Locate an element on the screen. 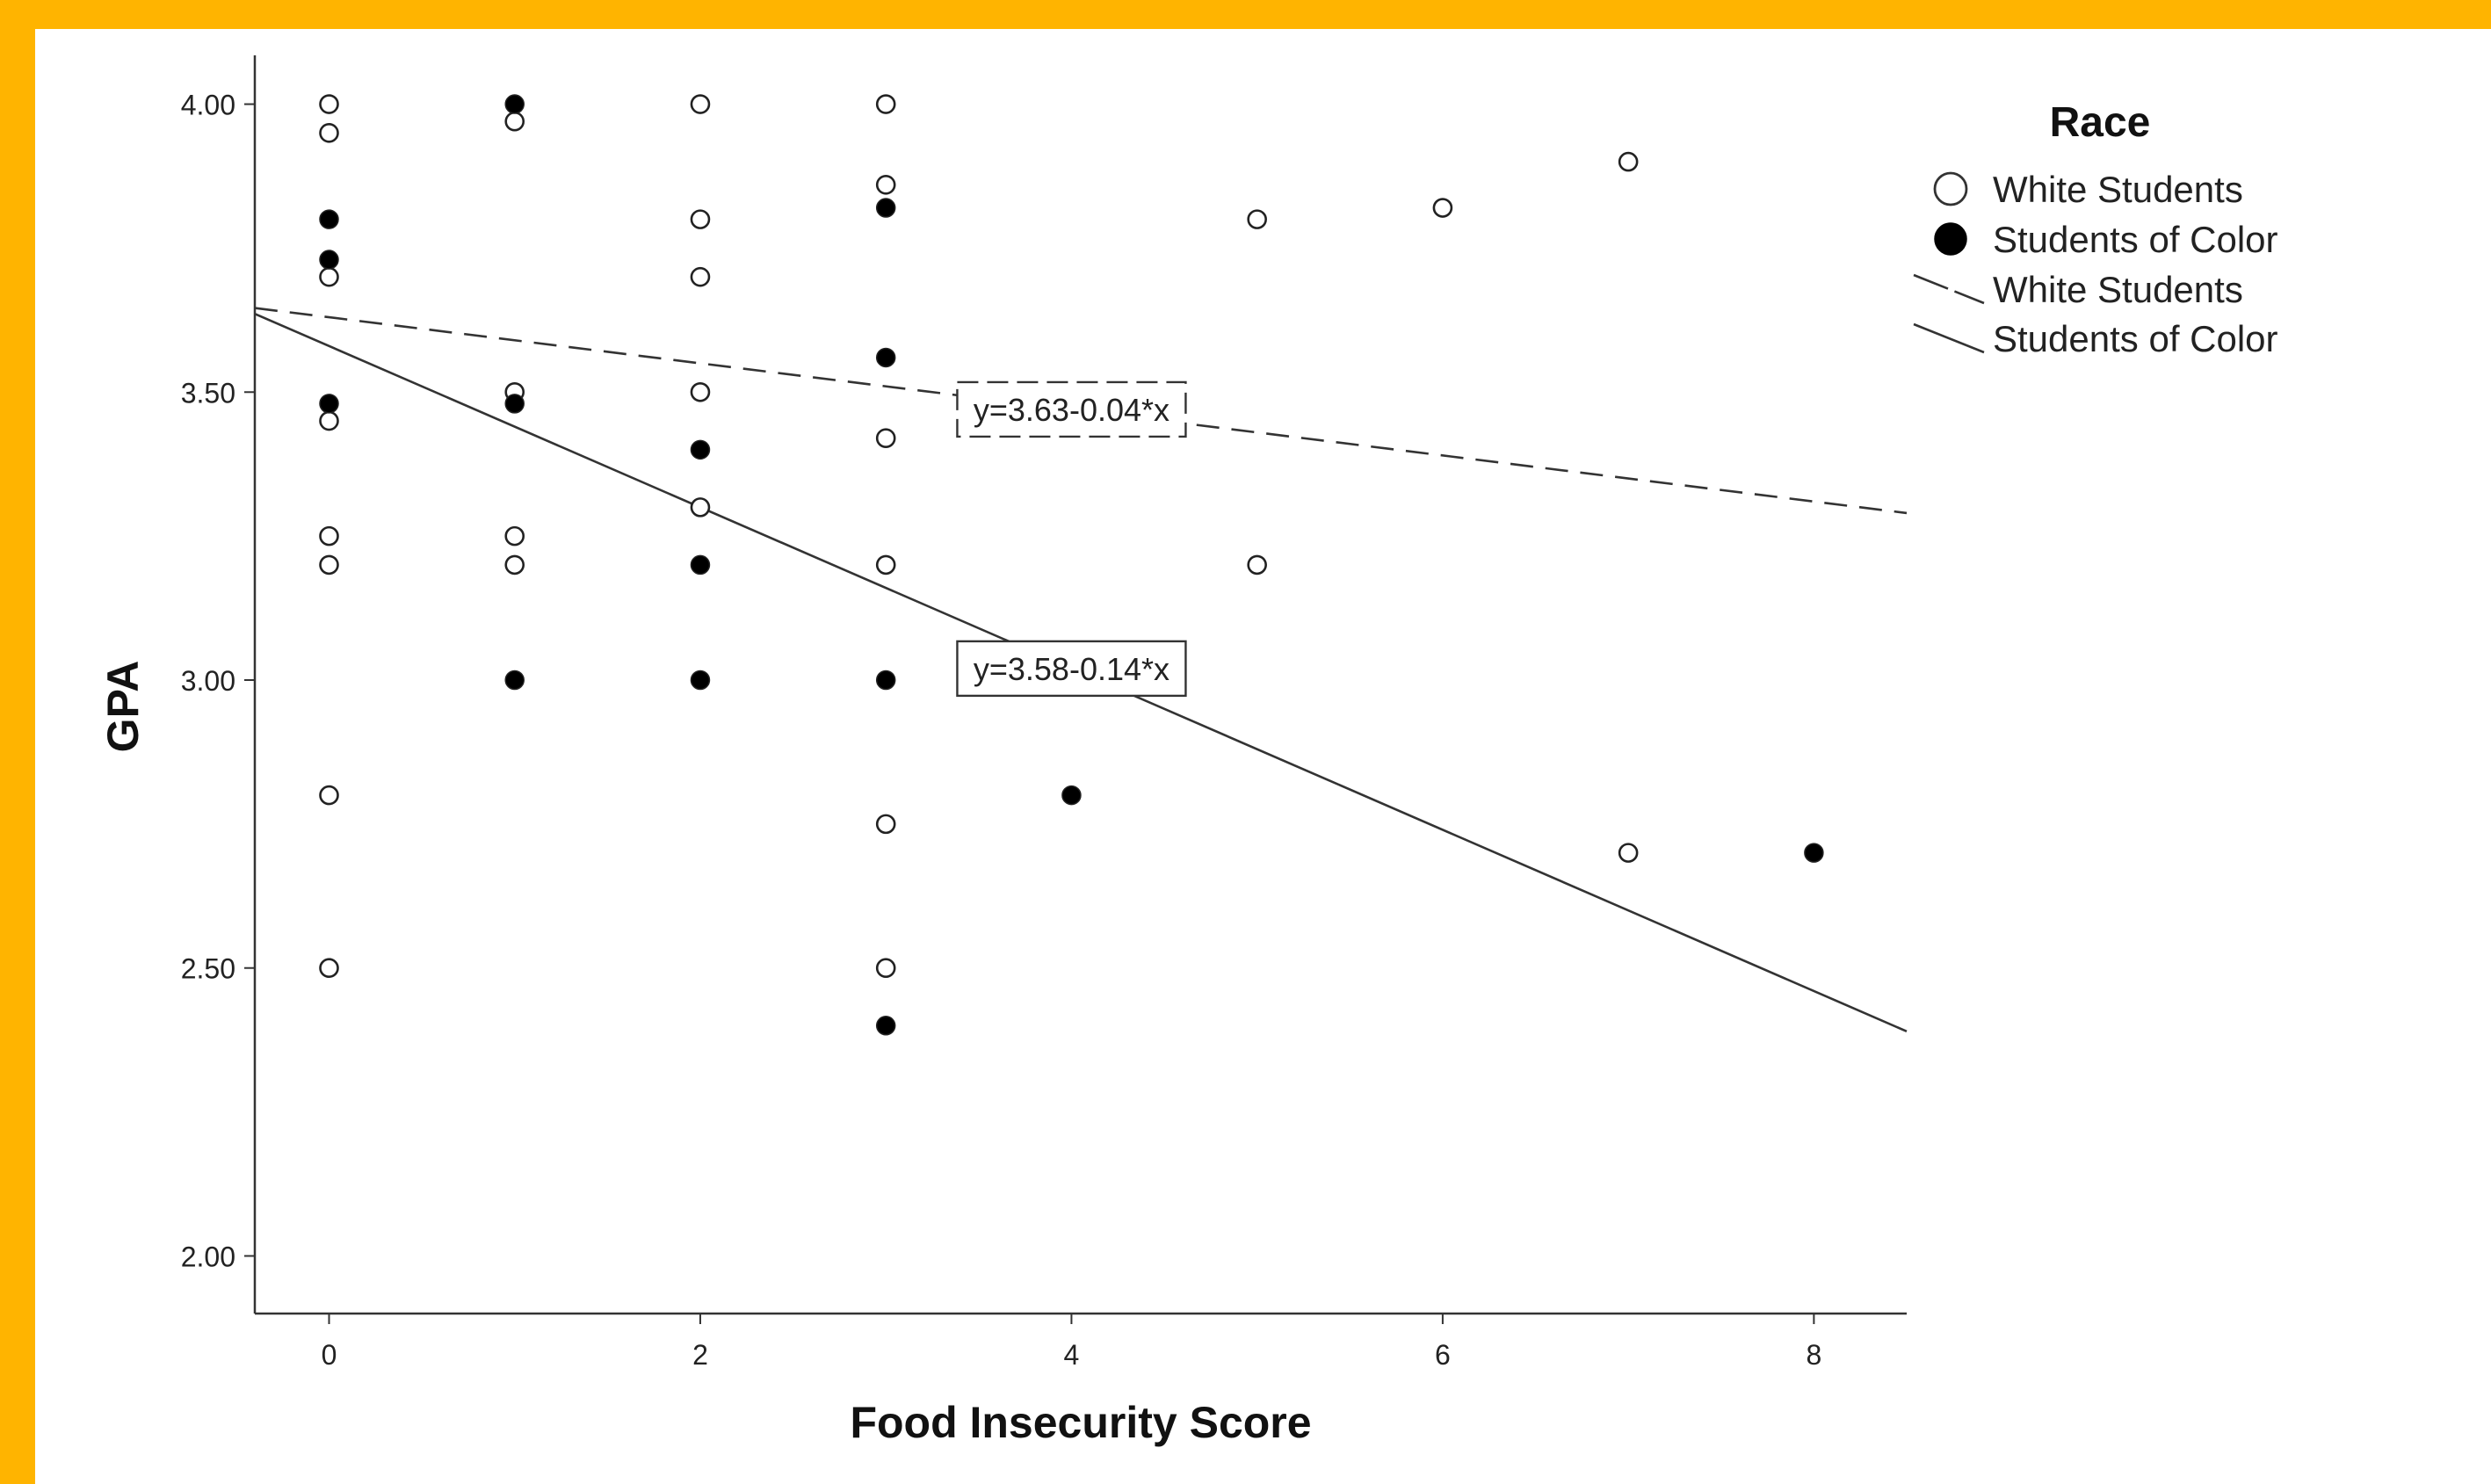 The width and height of the screenshot is (2491, 1484). x-axis-title: Food Insecurity Score is located at coordinates (1080, 1423).